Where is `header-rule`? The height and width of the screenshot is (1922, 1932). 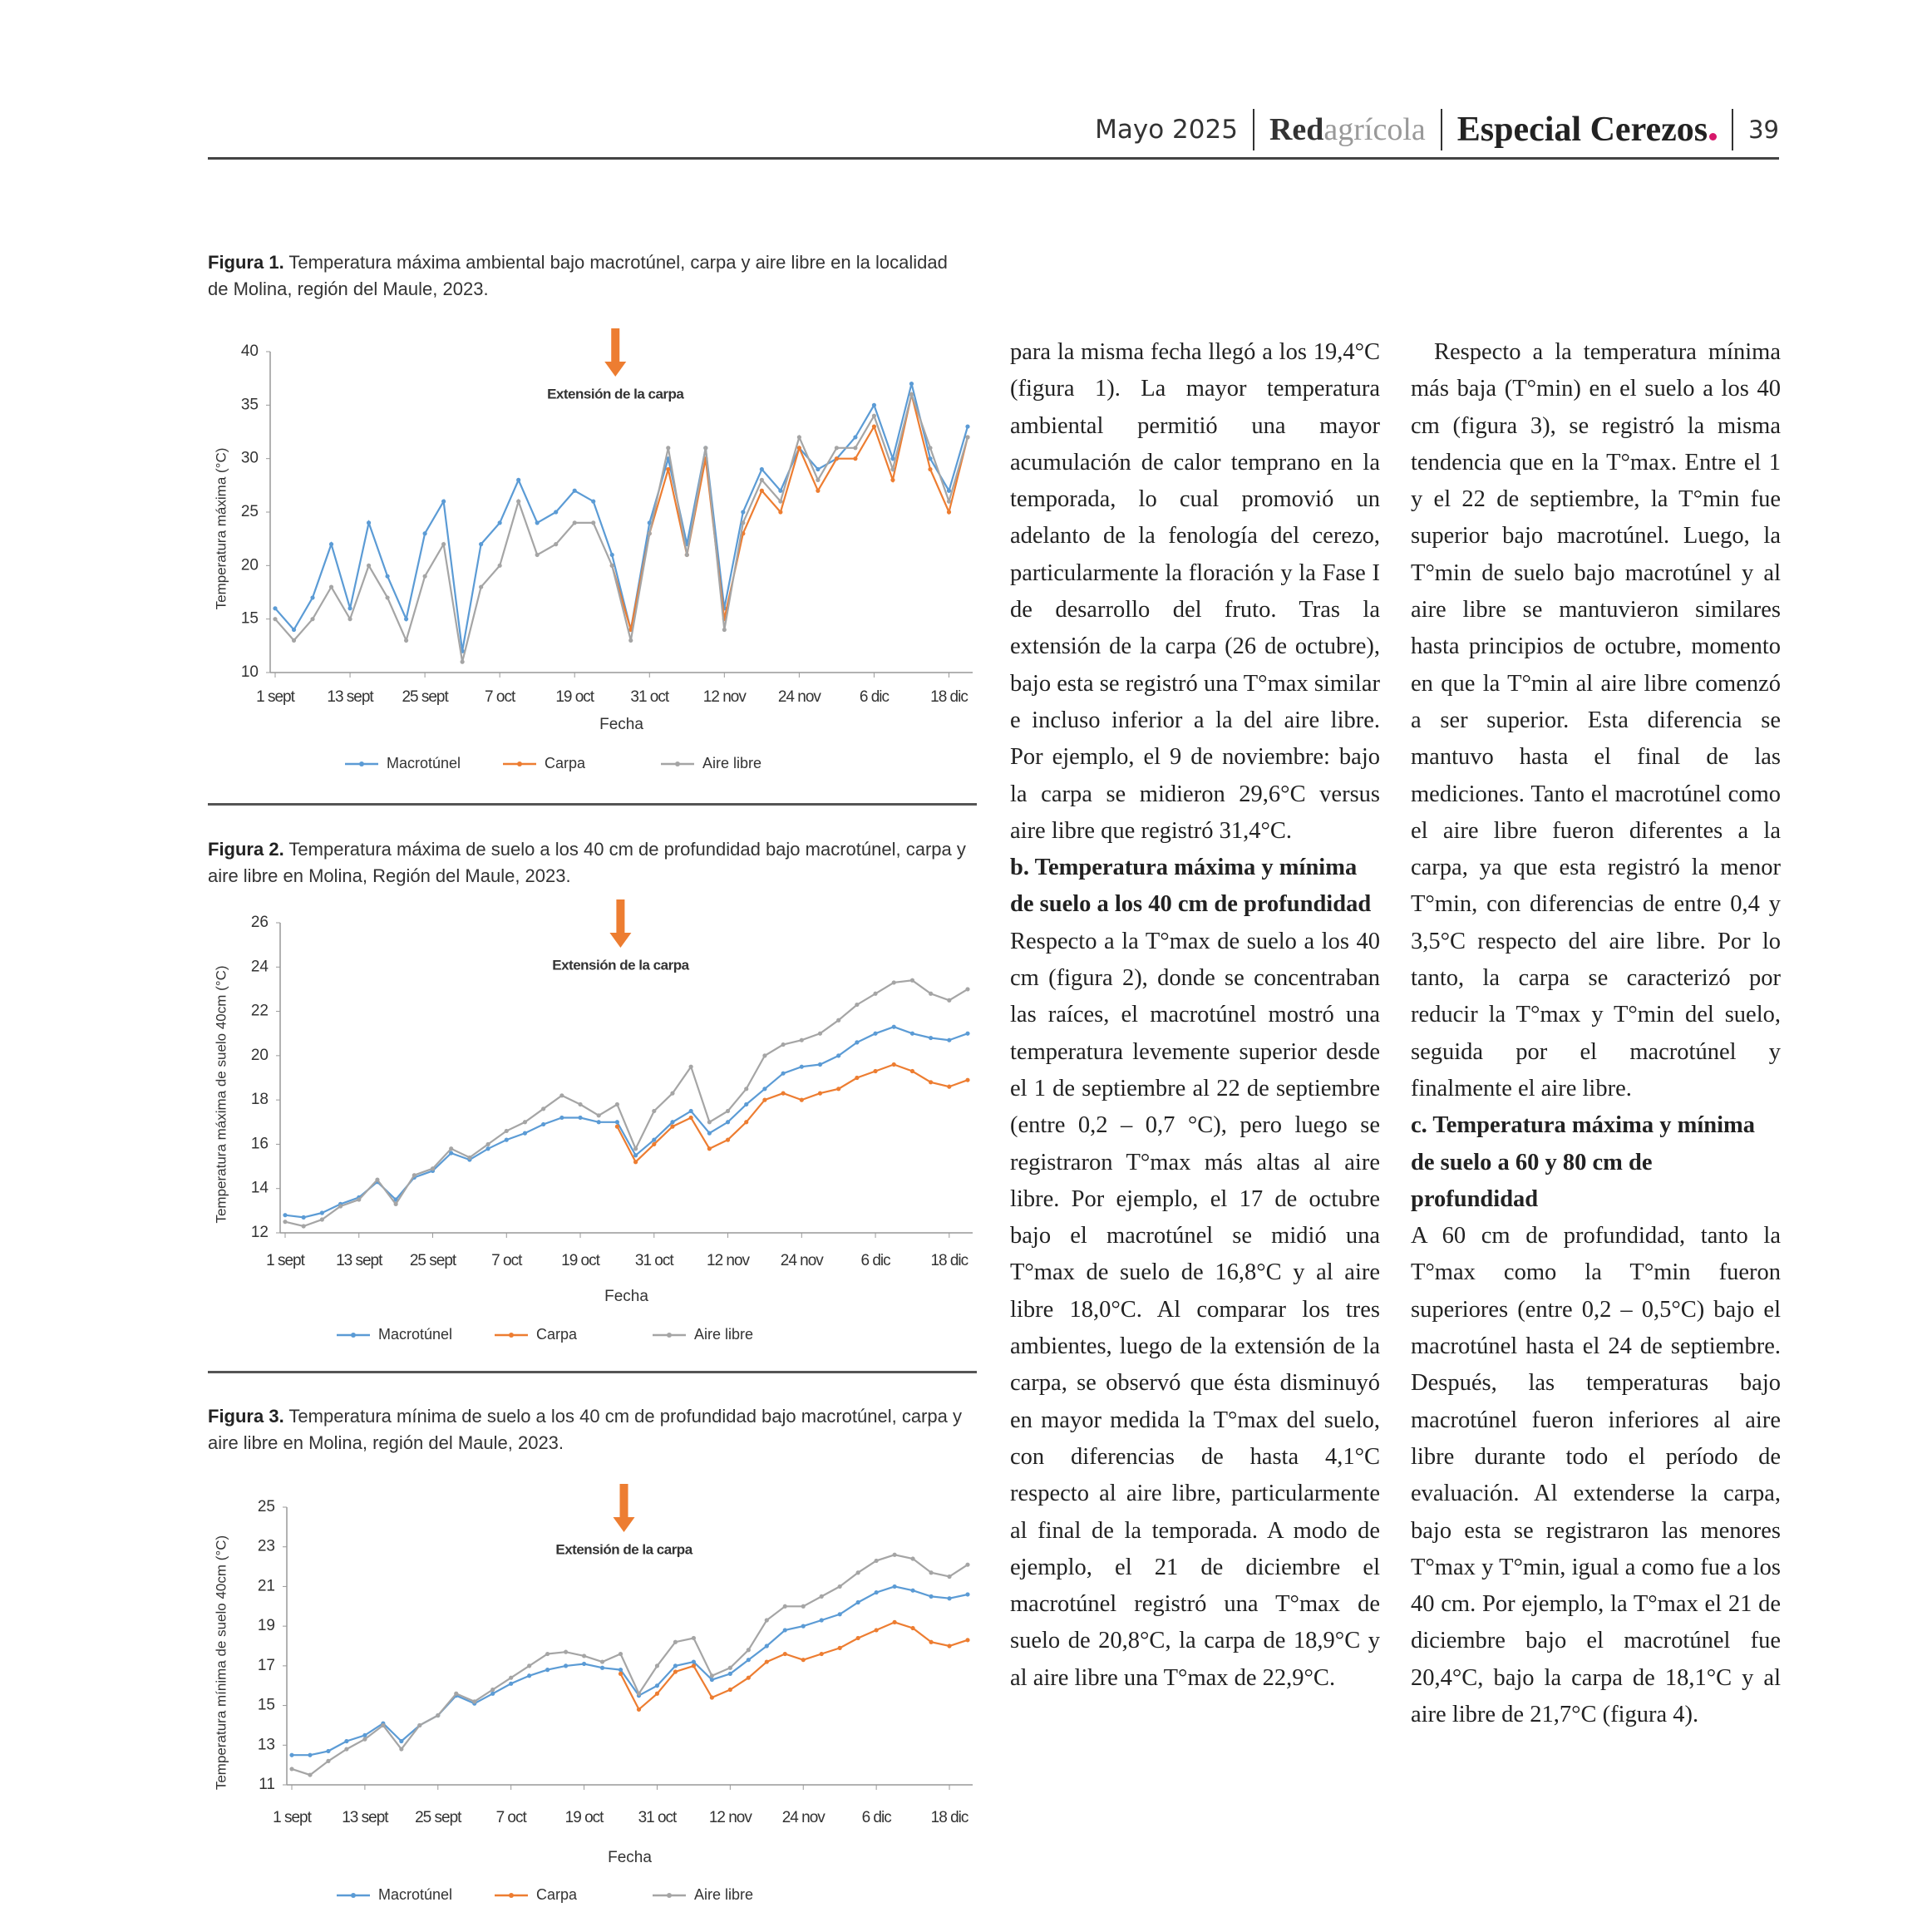
header-rule is located at coordinates (993, 158).